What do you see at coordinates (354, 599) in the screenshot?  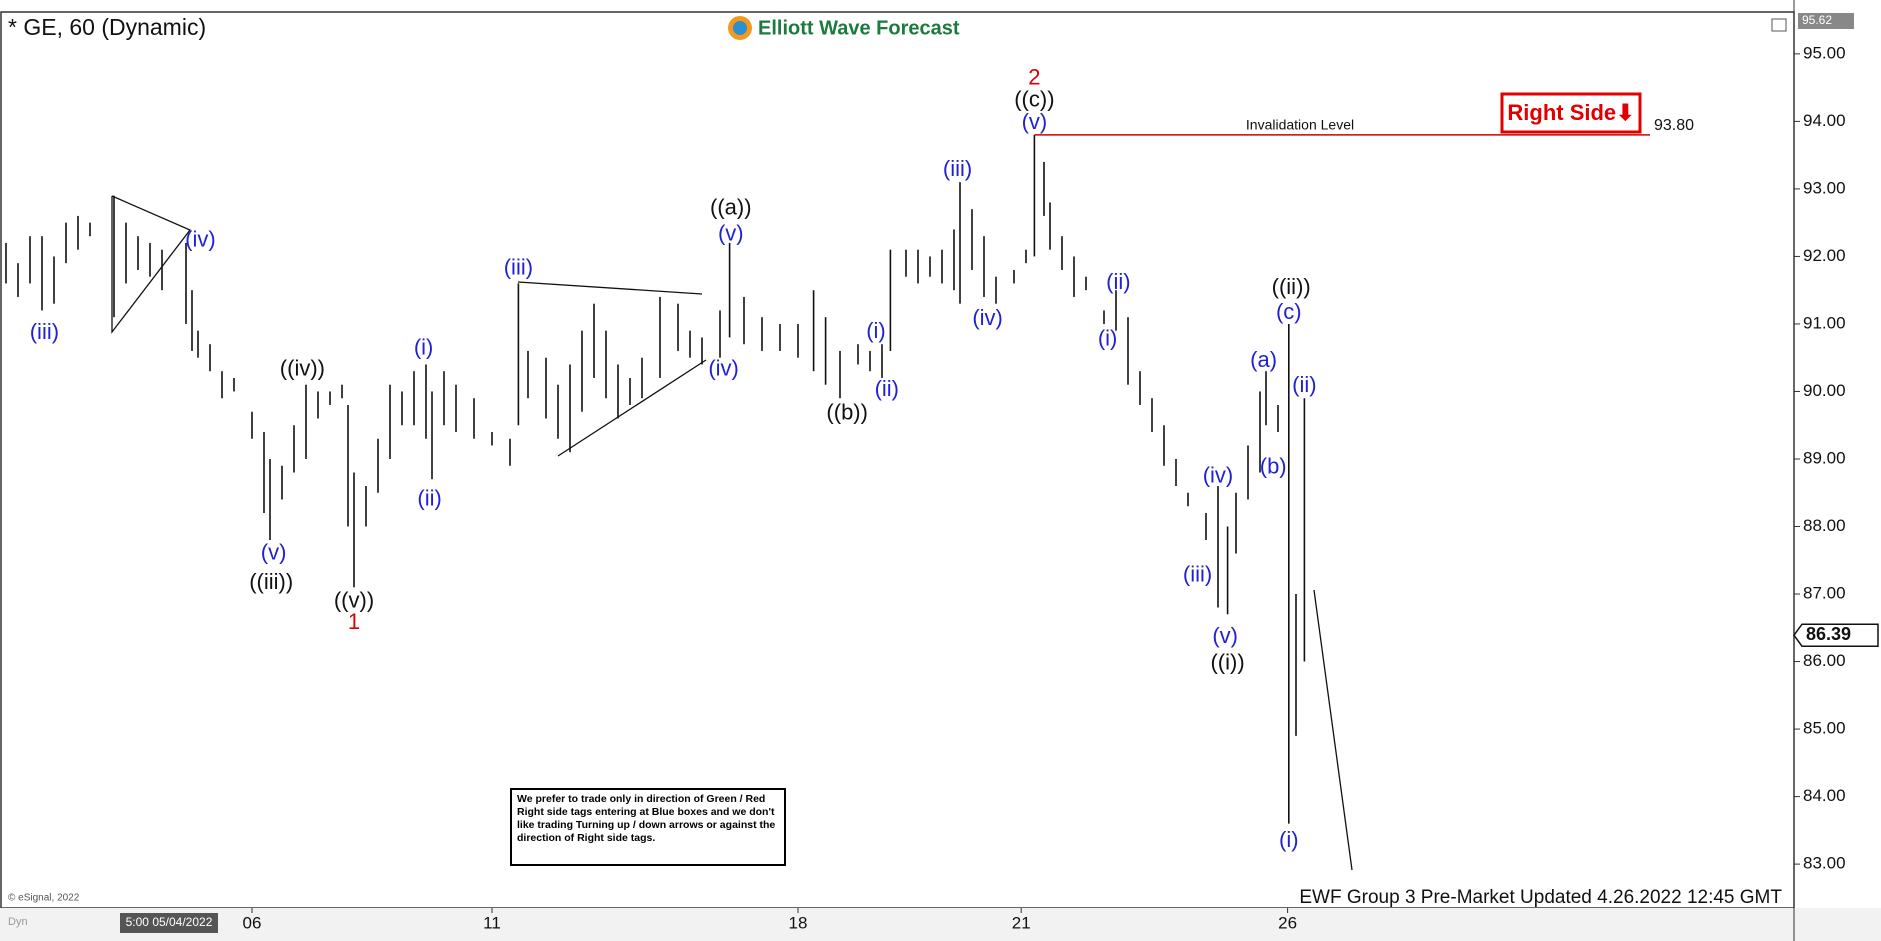 I see `wave-label: ((v))` at bounding box center [354, 599].